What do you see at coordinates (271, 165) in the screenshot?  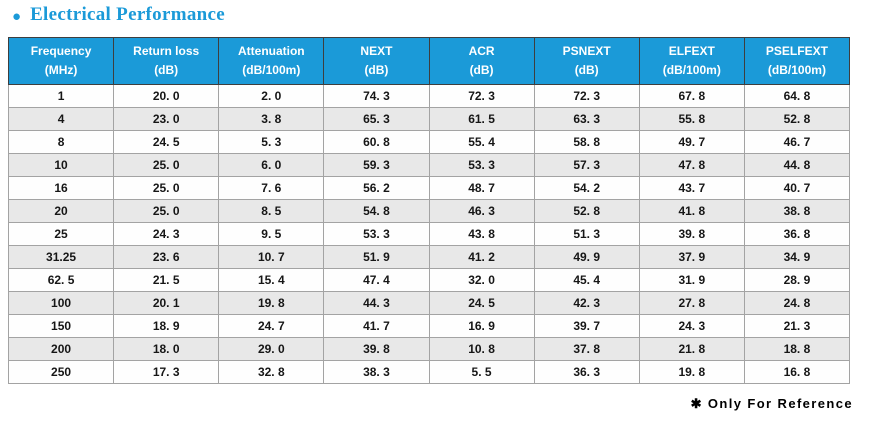 I see `table-cell: 6. 0` at bounding box center [271, 165].